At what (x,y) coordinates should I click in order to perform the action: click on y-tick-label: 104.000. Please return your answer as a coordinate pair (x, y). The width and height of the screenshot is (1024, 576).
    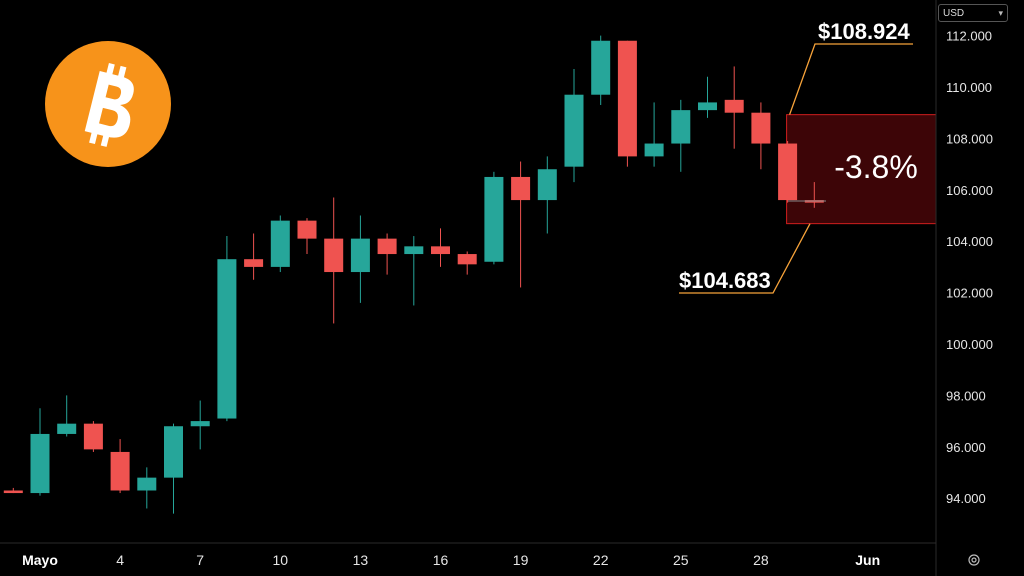
    Looking at the image, I should click on (969, 241).